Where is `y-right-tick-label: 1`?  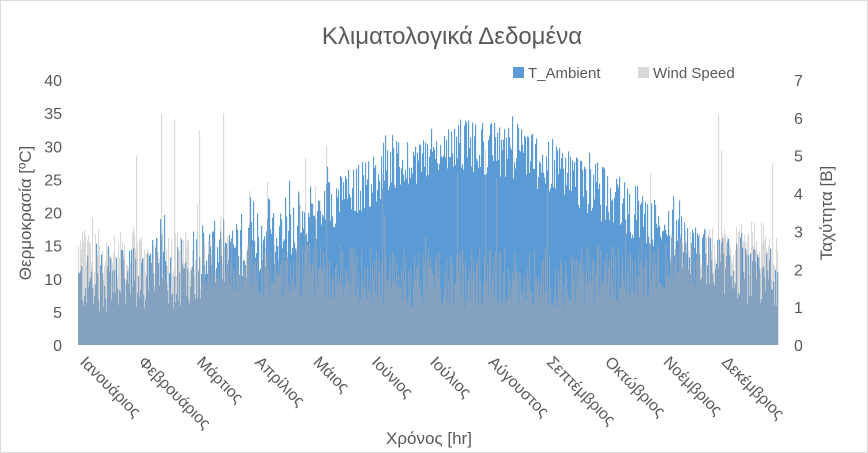 y-right-tick-label: 1 is located at coordinates (798, 308).